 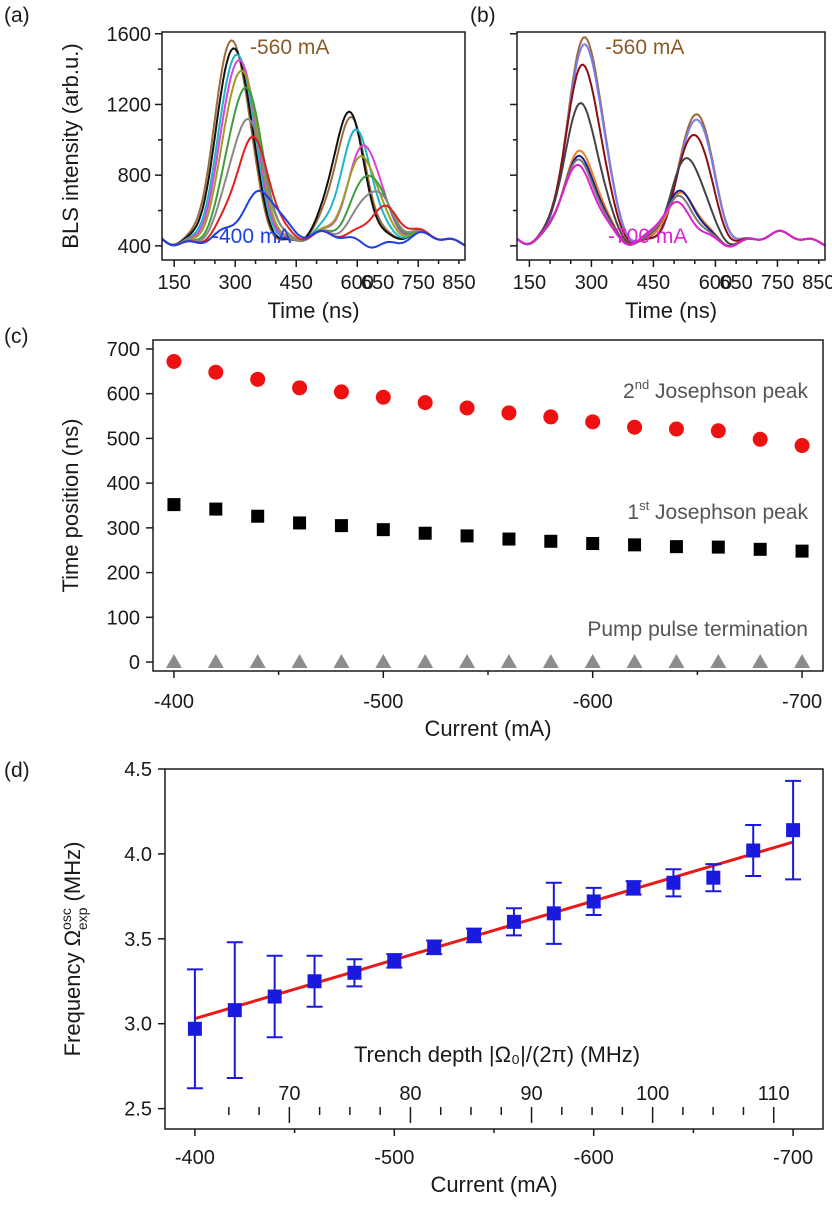 What do you see at coordinates (697, 629) in the screenshot?
I see `c-label-pump: Pump pulse termination` at bounding box center [697, 629].